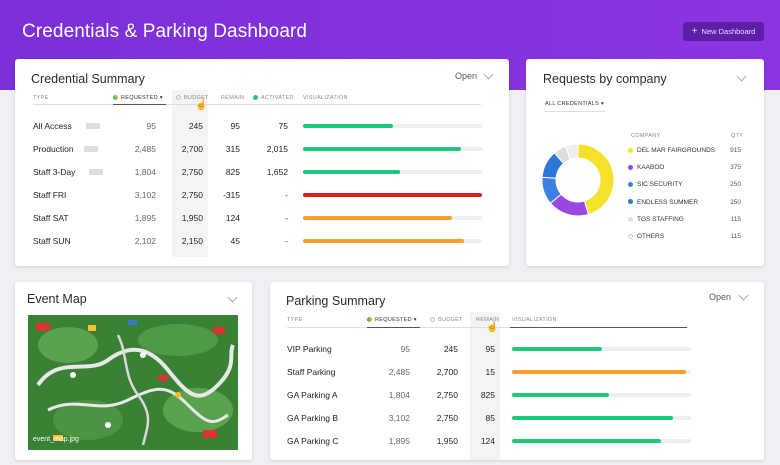 This screenshot has height=465, width=780. What do you see at coordinates (313, 441) in the screenshot?
I see `row-type-label: GA Parking C` at bounding box center [313, 441].